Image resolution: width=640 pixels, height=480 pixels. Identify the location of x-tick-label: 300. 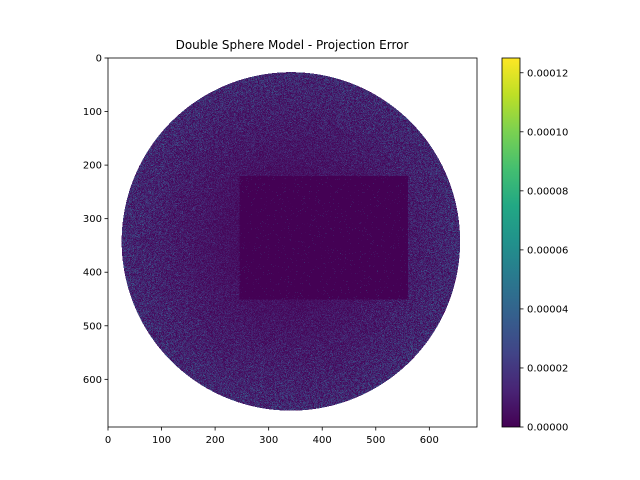
(268, 440).